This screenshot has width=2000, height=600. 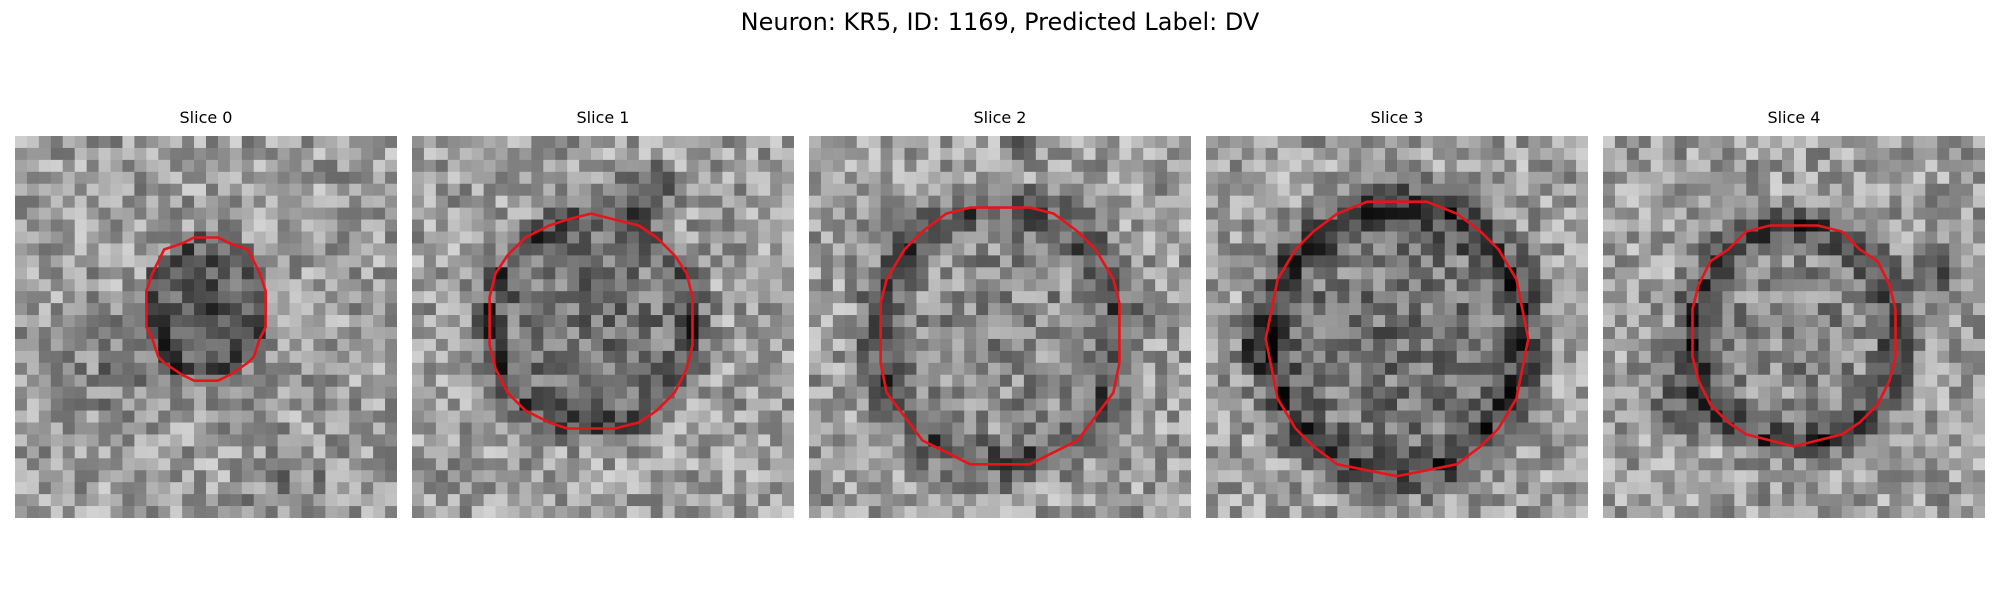 What do you see at coordinates (1397, 313) in the screenshot?
I see `slice-panel-3: Slice 3` at bounding box center [1397, 313].